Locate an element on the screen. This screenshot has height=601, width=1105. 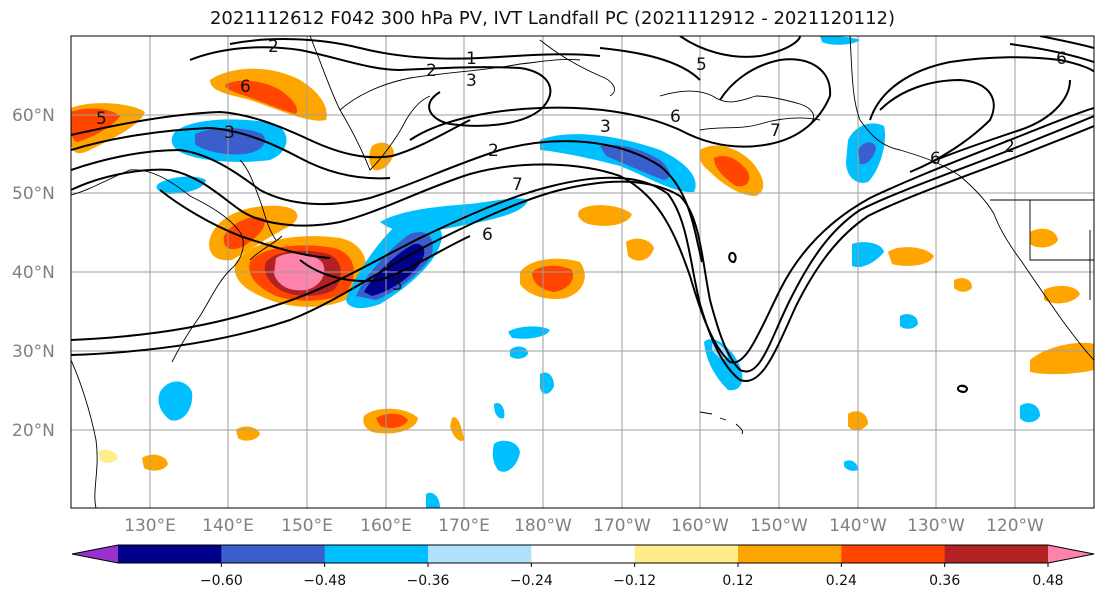
lon-label: 180°W is located at coordinates (543, 526).